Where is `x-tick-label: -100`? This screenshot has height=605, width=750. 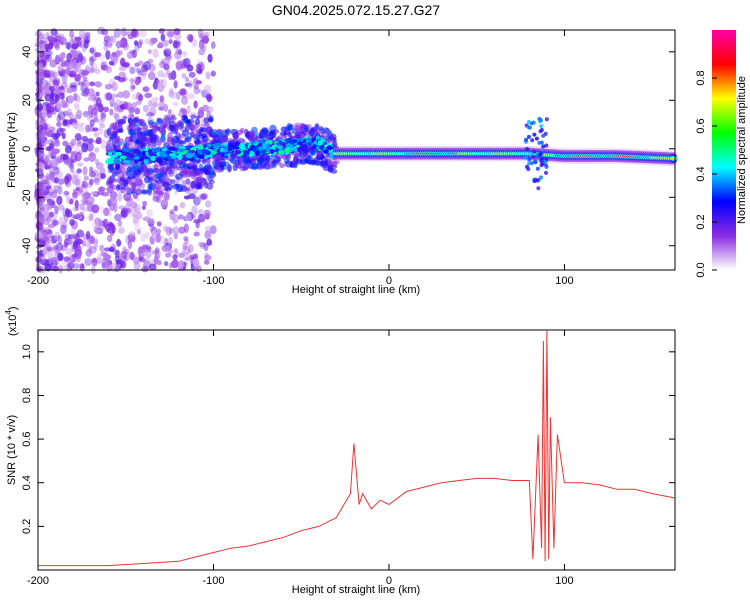 x-tick-label: -100 is located at coordinates (213, 581).